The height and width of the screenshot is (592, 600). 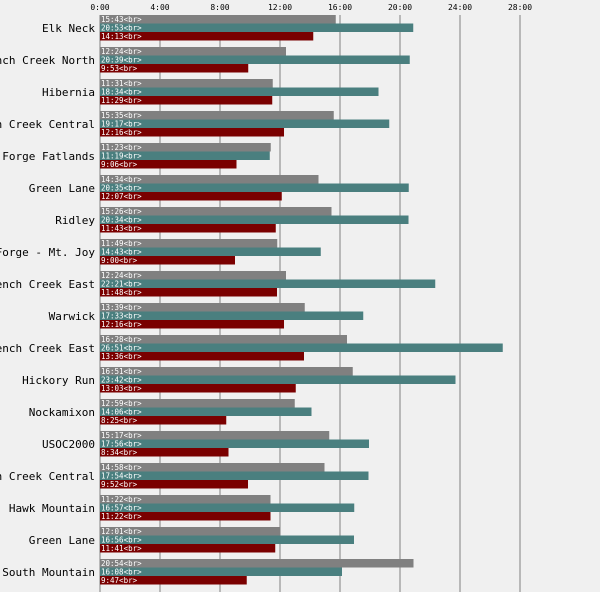 What do you see at coordinates (121, 548) in the screenshot?
I see `bar-data-label: 11:41<br>` at bounding box center [121, 548].